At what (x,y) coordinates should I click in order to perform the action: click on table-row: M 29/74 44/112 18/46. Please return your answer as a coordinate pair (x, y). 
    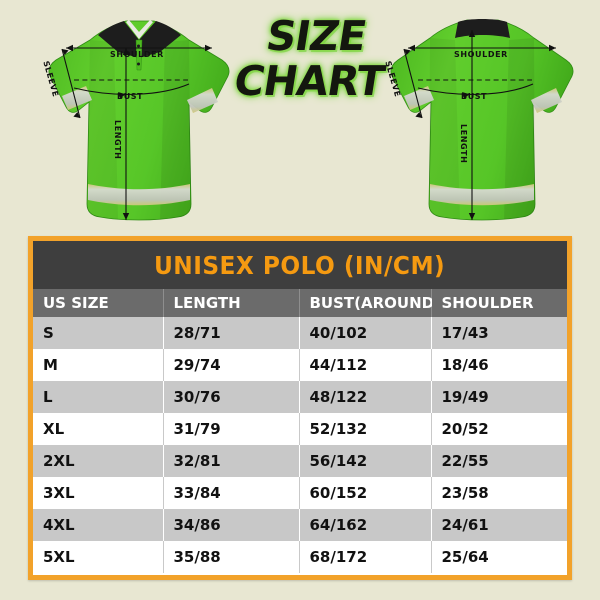
    Looking at the image, I should click on (300, 365).